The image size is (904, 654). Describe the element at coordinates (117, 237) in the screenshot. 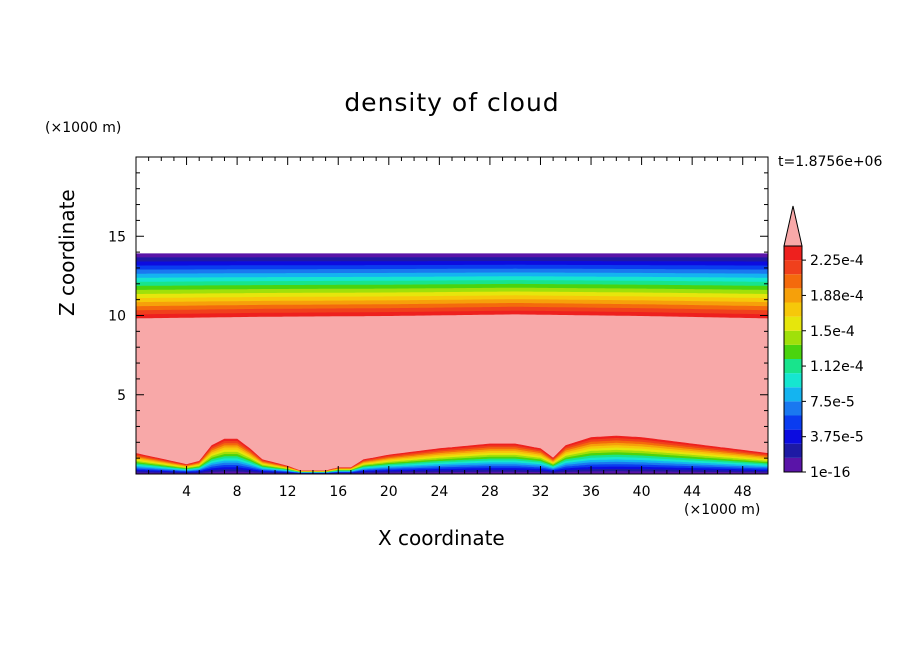

I see `y-tick-label-15: 15` at that location.